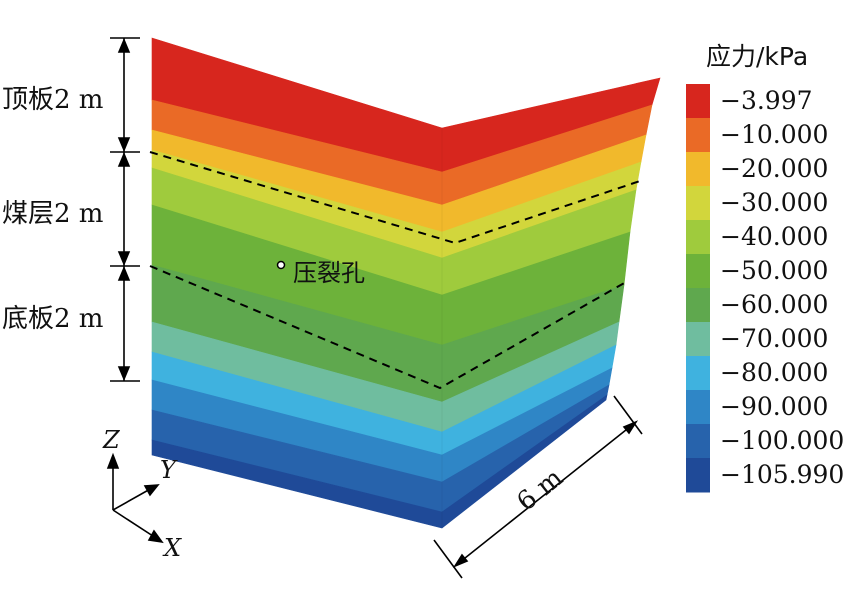 Image resolution: width=853 pixels, height=612 pixels. What do you see at coordinates (757, 56) in the screenshot?
I see `legend-title: 应力/kPa` at bounding box center [757, 56].